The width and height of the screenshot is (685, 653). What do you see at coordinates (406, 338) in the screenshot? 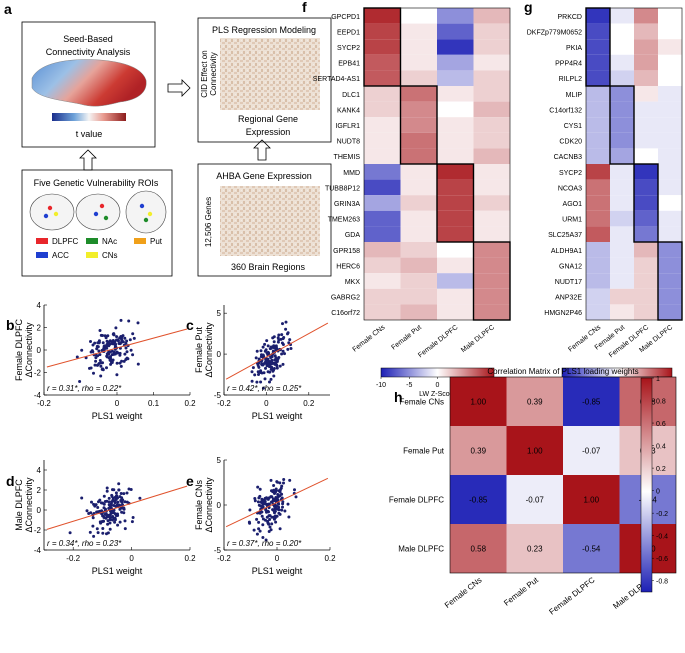
I see `column-label: Female Put` at bounding box center [406, 338].